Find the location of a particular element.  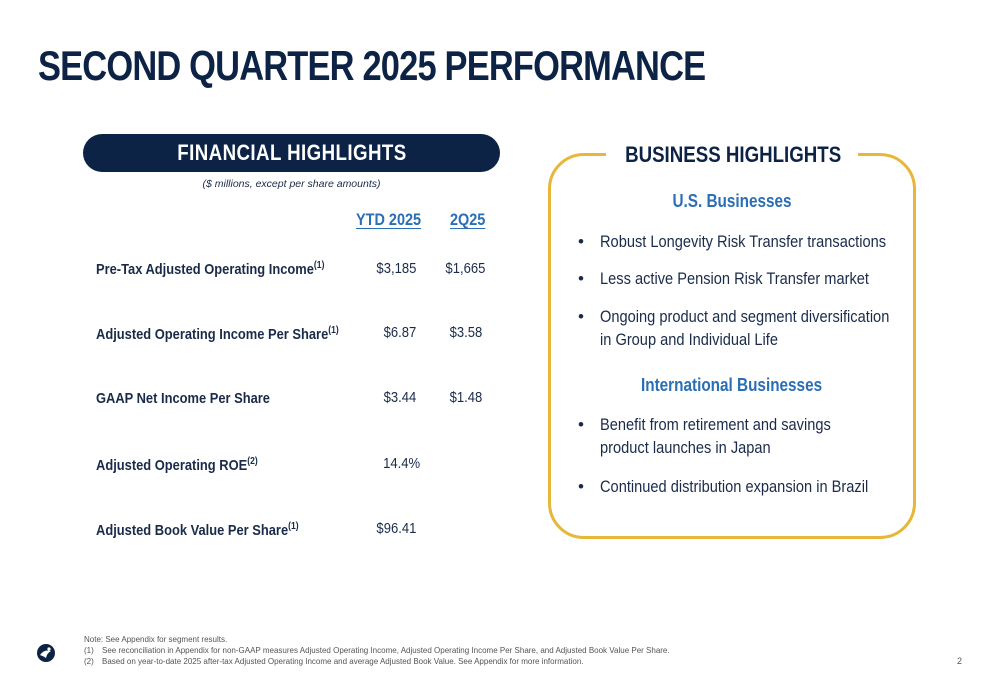

footnote-key: (1) is located at coordinates (89, 650).